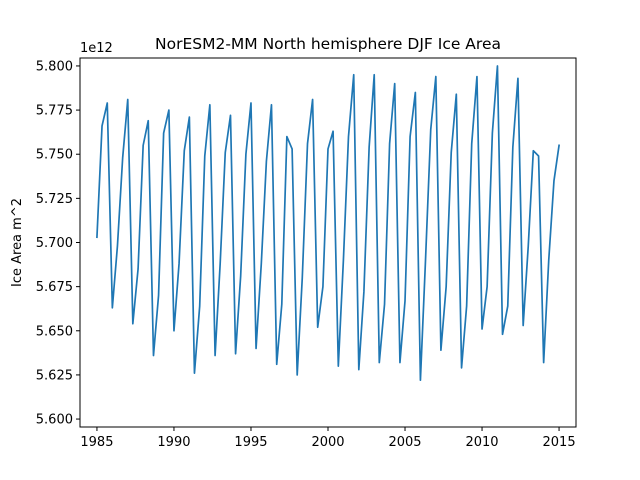 This screenshot has height=480, width=640. What do you see at coordinates (327, 442) in the screenshot?
I see `x-tick-label: 2000` at bounding box center [327, 442].